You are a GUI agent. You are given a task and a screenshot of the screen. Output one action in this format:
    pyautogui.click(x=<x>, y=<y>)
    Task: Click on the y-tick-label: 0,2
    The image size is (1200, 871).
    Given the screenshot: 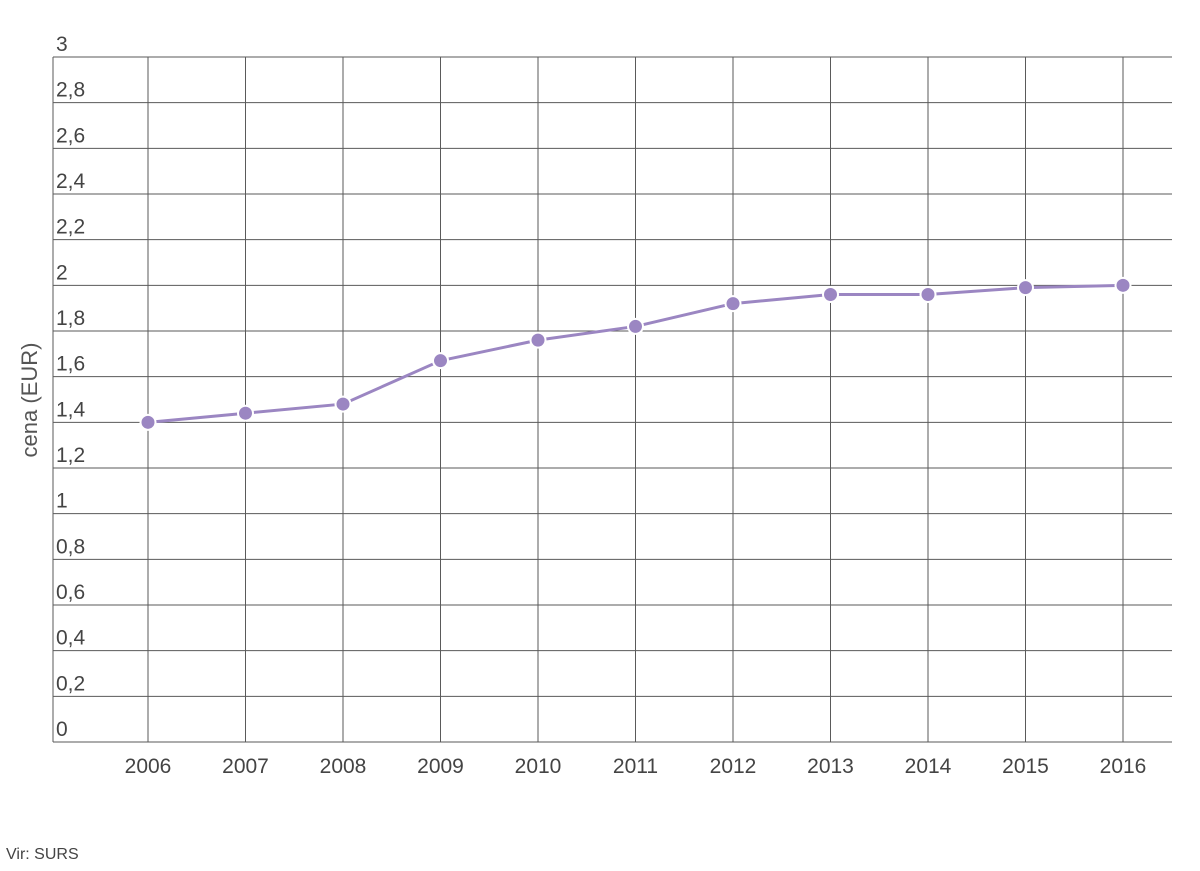 What is the action you would take?
    pyautogui.click(x=70, y=683)
    